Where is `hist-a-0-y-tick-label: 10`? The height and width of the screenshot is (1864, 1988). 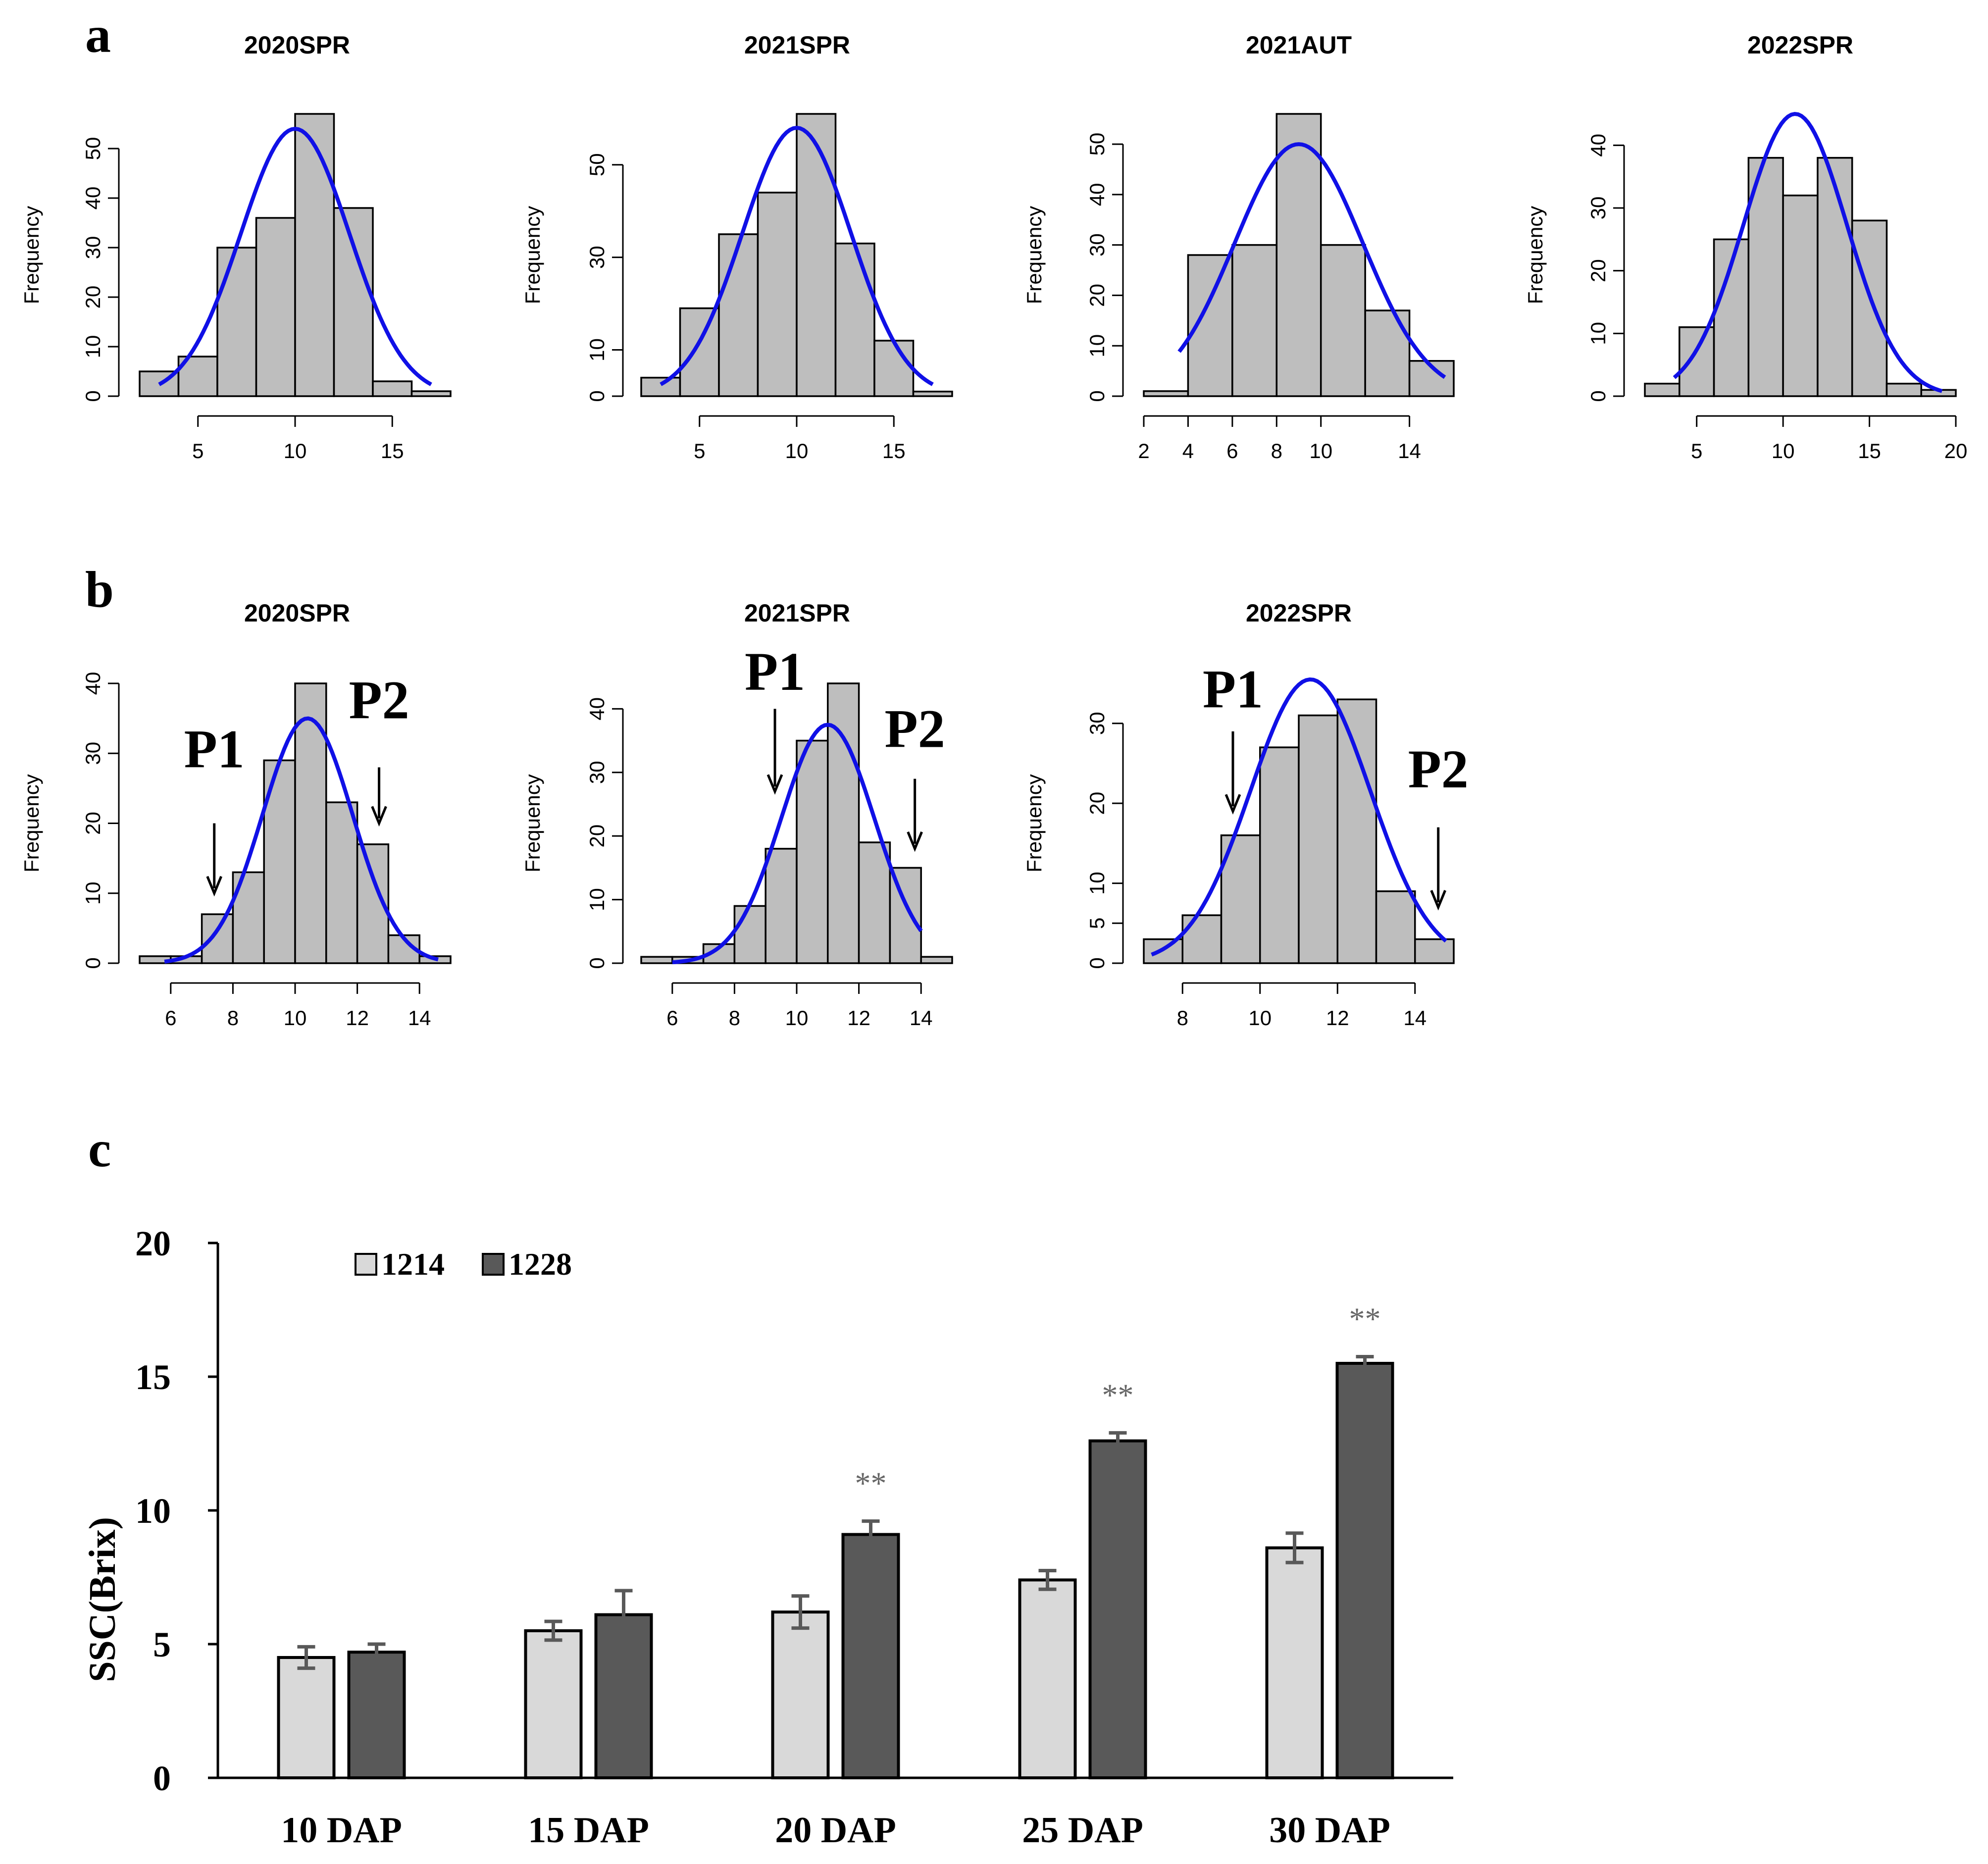 hist-a-0-y-tick-label: 10 is located at coordinates (93, 347).